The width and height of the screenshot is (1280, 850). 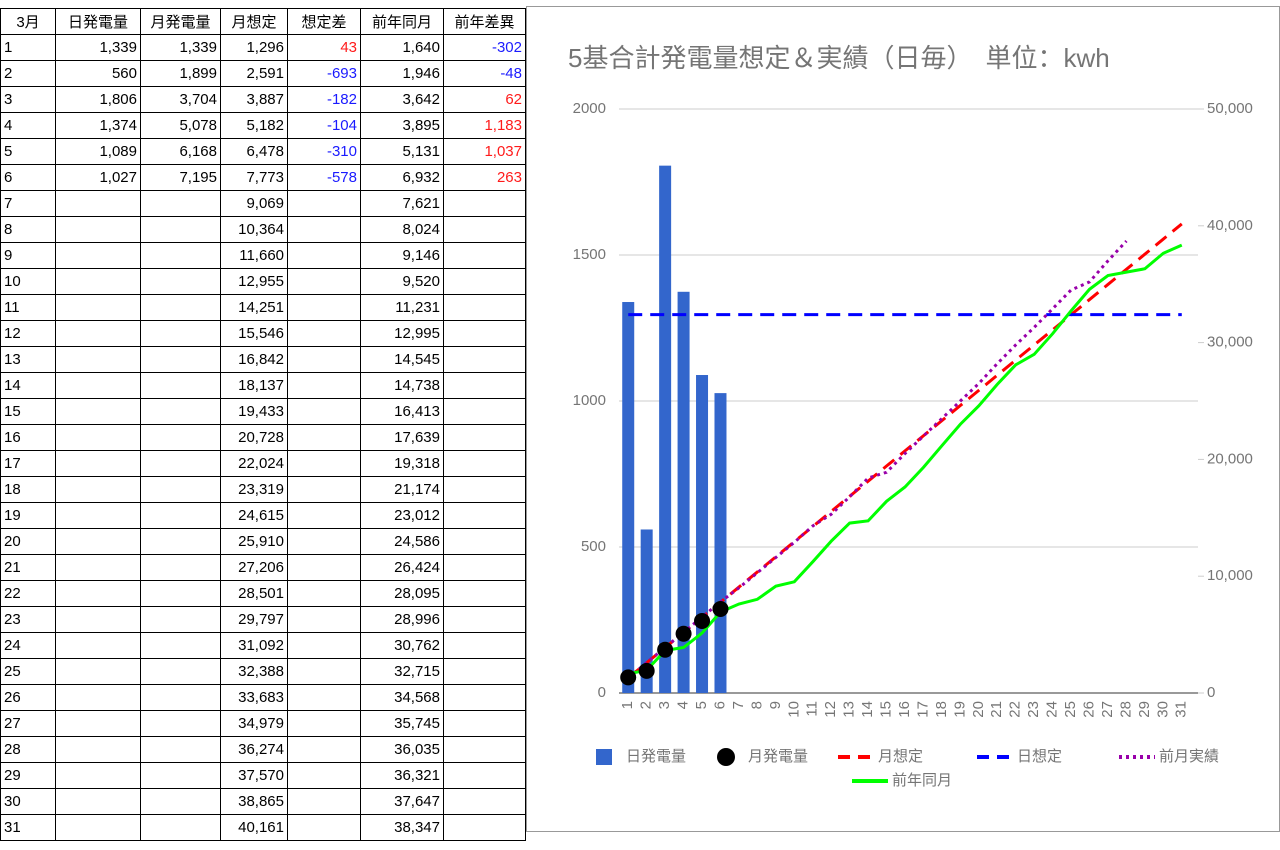 I want to click on row: 20 25,910 24,586, so click(x=263, y=541).